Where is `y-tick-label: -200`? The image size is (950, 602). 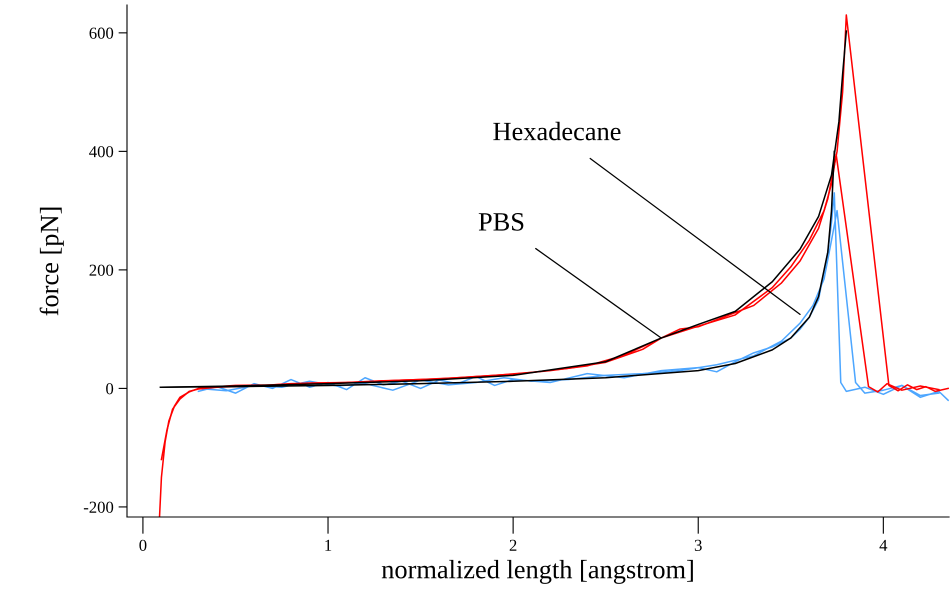
y-tick-label: -200 is located at coordinates (99, 507).